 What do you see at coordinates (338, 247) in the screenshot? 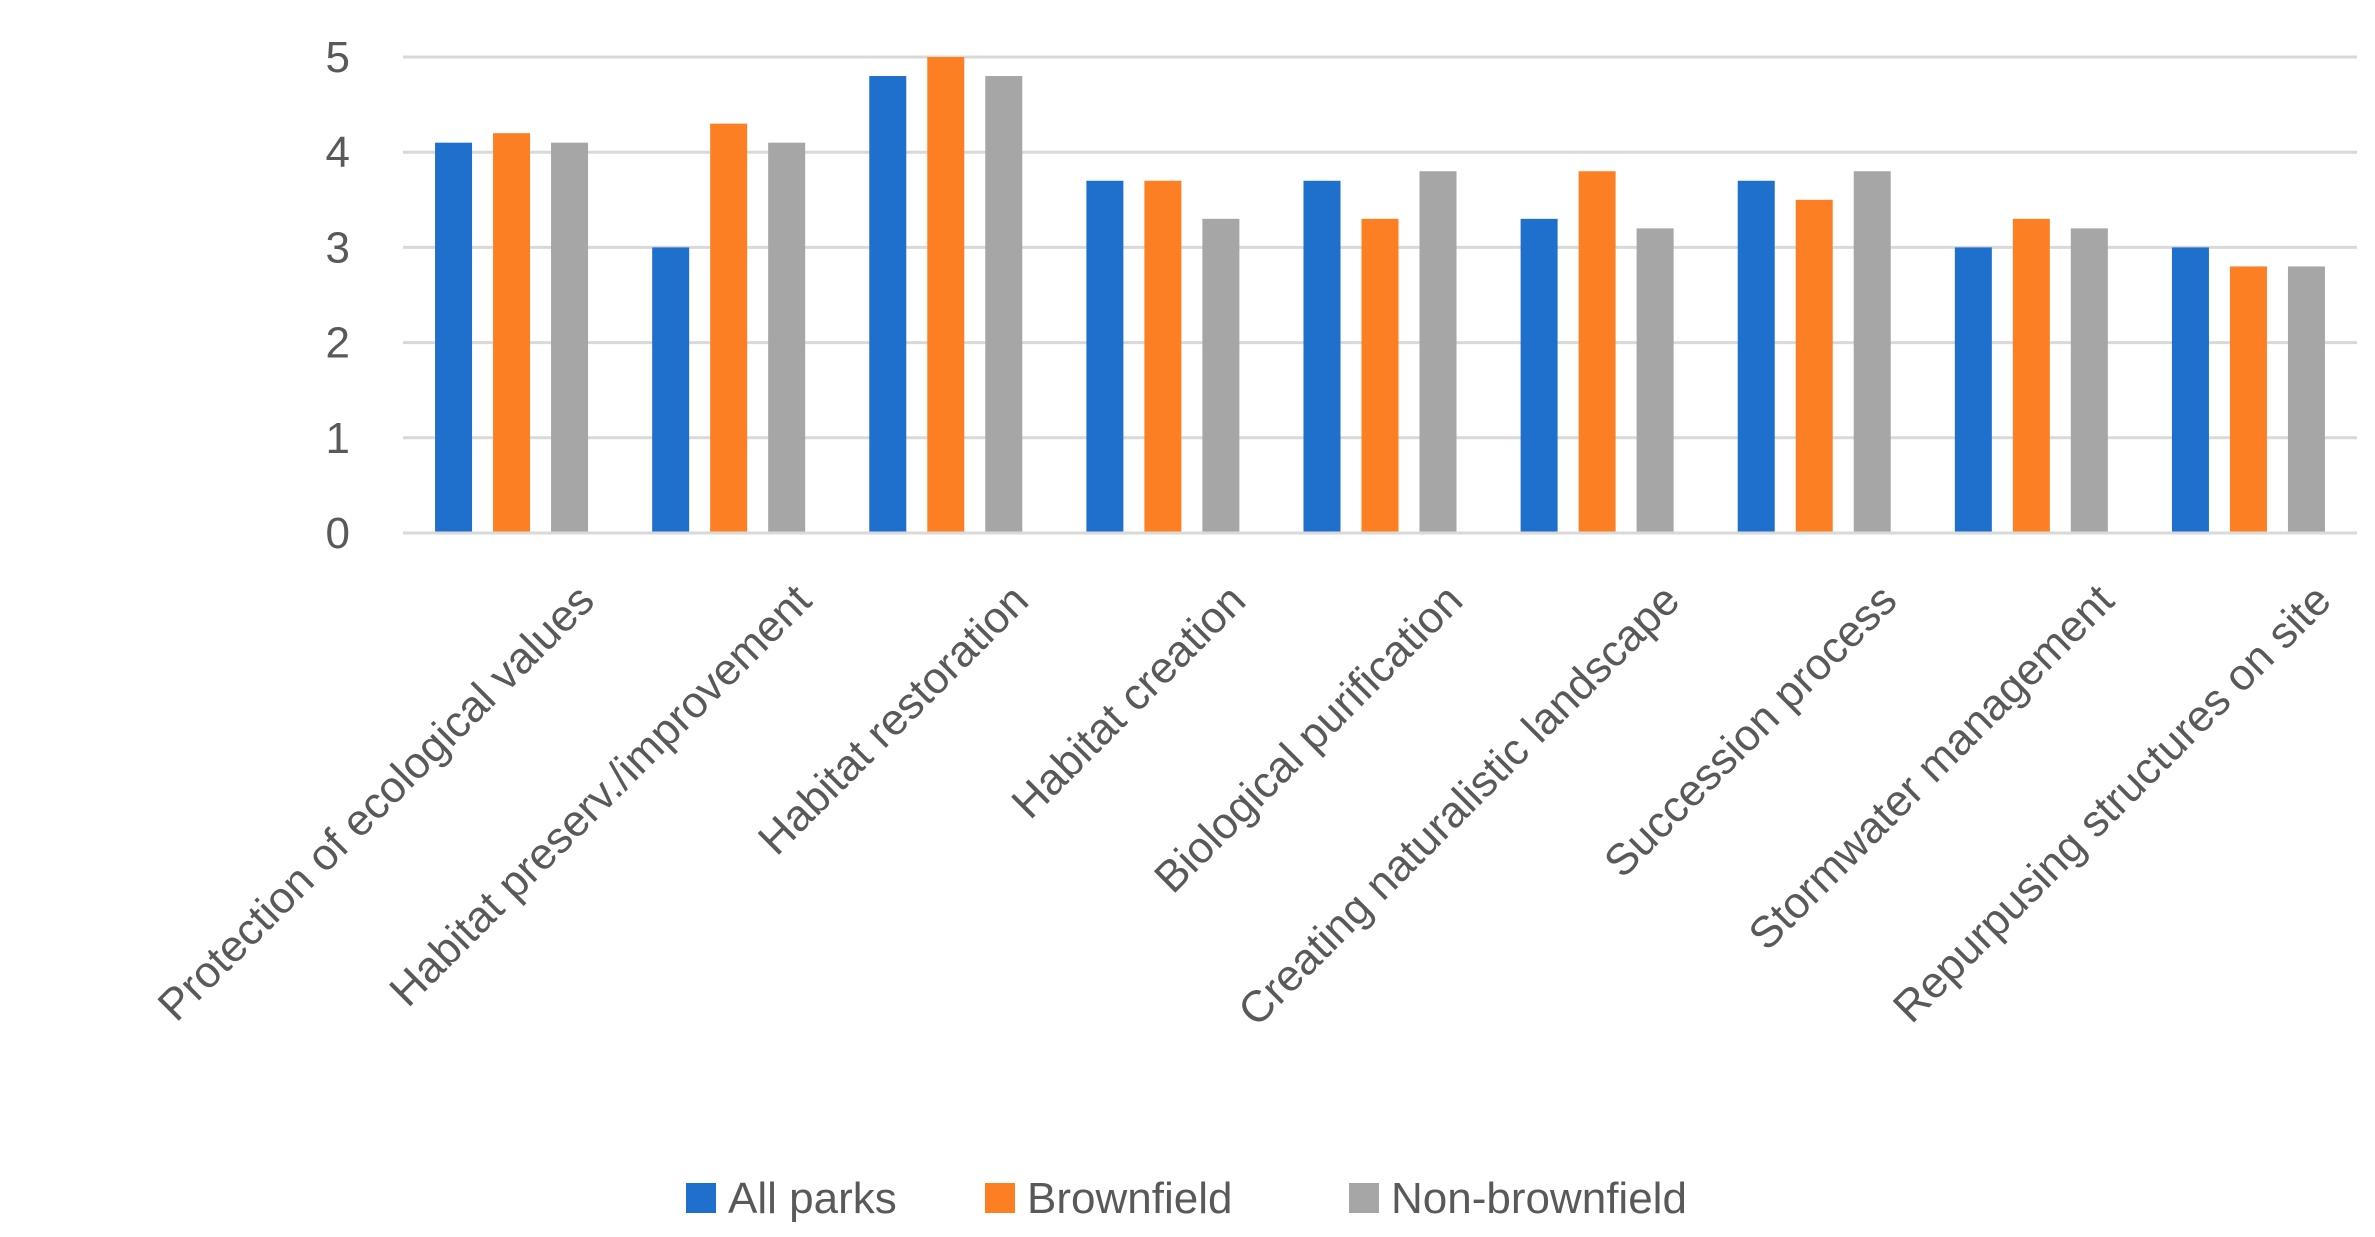
I see `y-tick-label: 3` at bounding box center [338, 247].